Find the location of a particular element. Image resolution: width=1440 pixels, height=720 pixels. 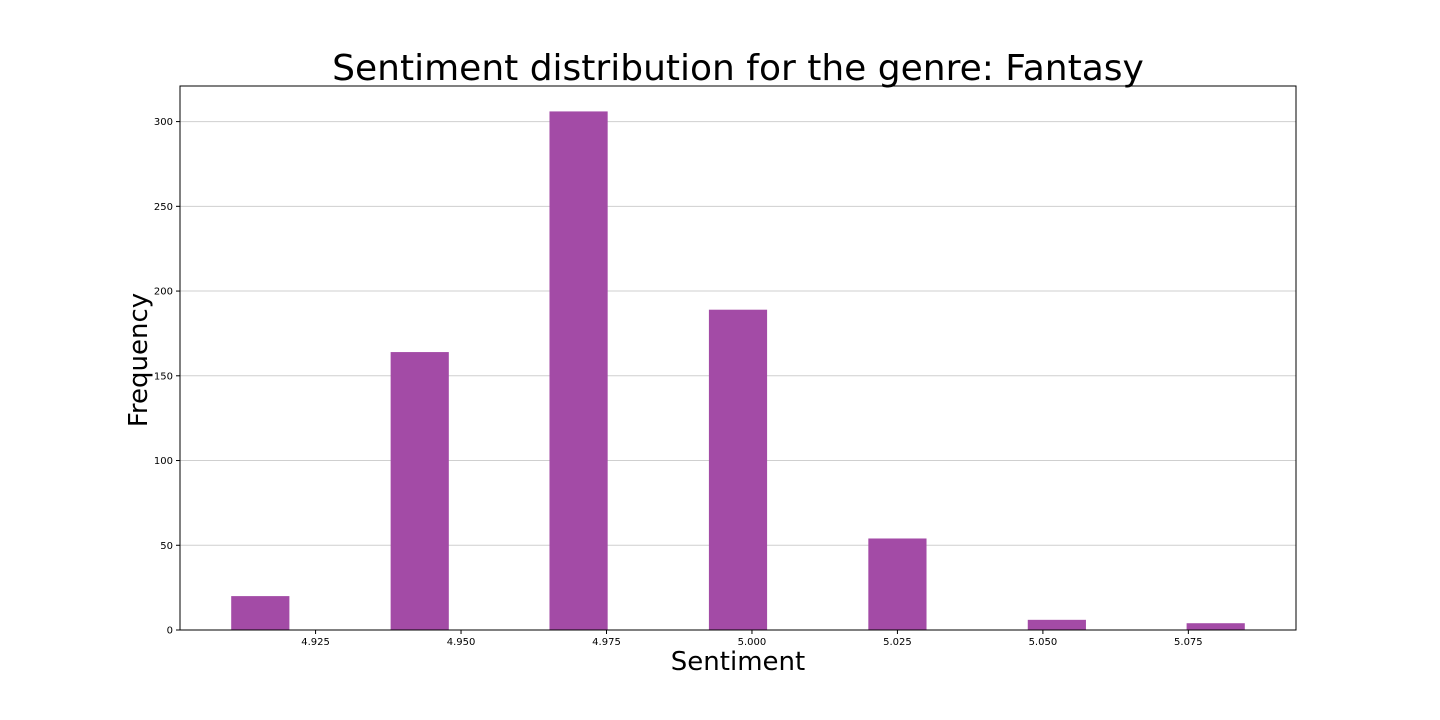

x-tick-label: 4.975 is located at coordinates (606, 642).